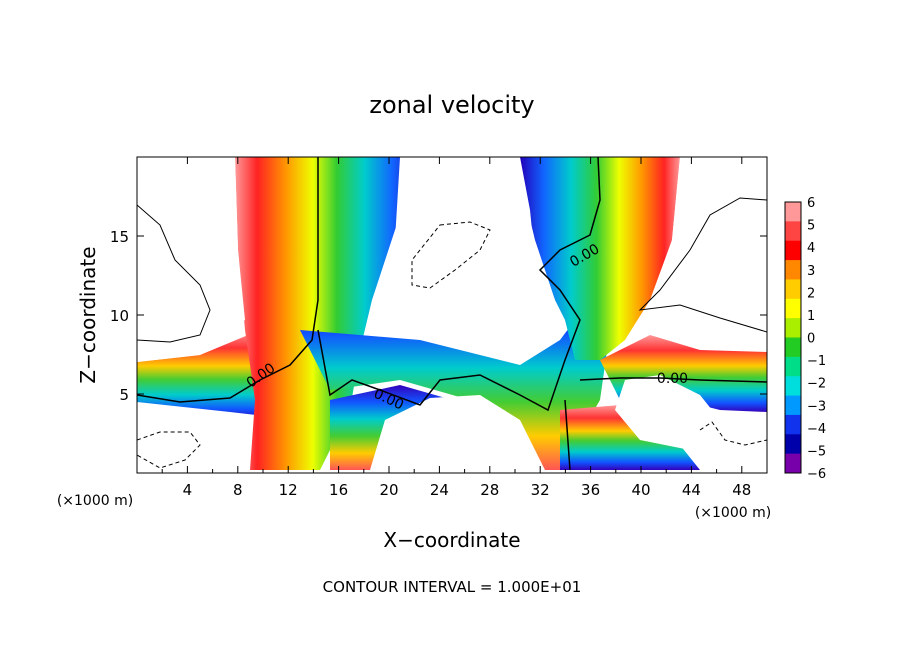 This screenshot has height=654, width=904. What do you see at coordinates (169, 450) in the screenshot?
I see `dashed-contour-left` at bounding box center [169, 450].